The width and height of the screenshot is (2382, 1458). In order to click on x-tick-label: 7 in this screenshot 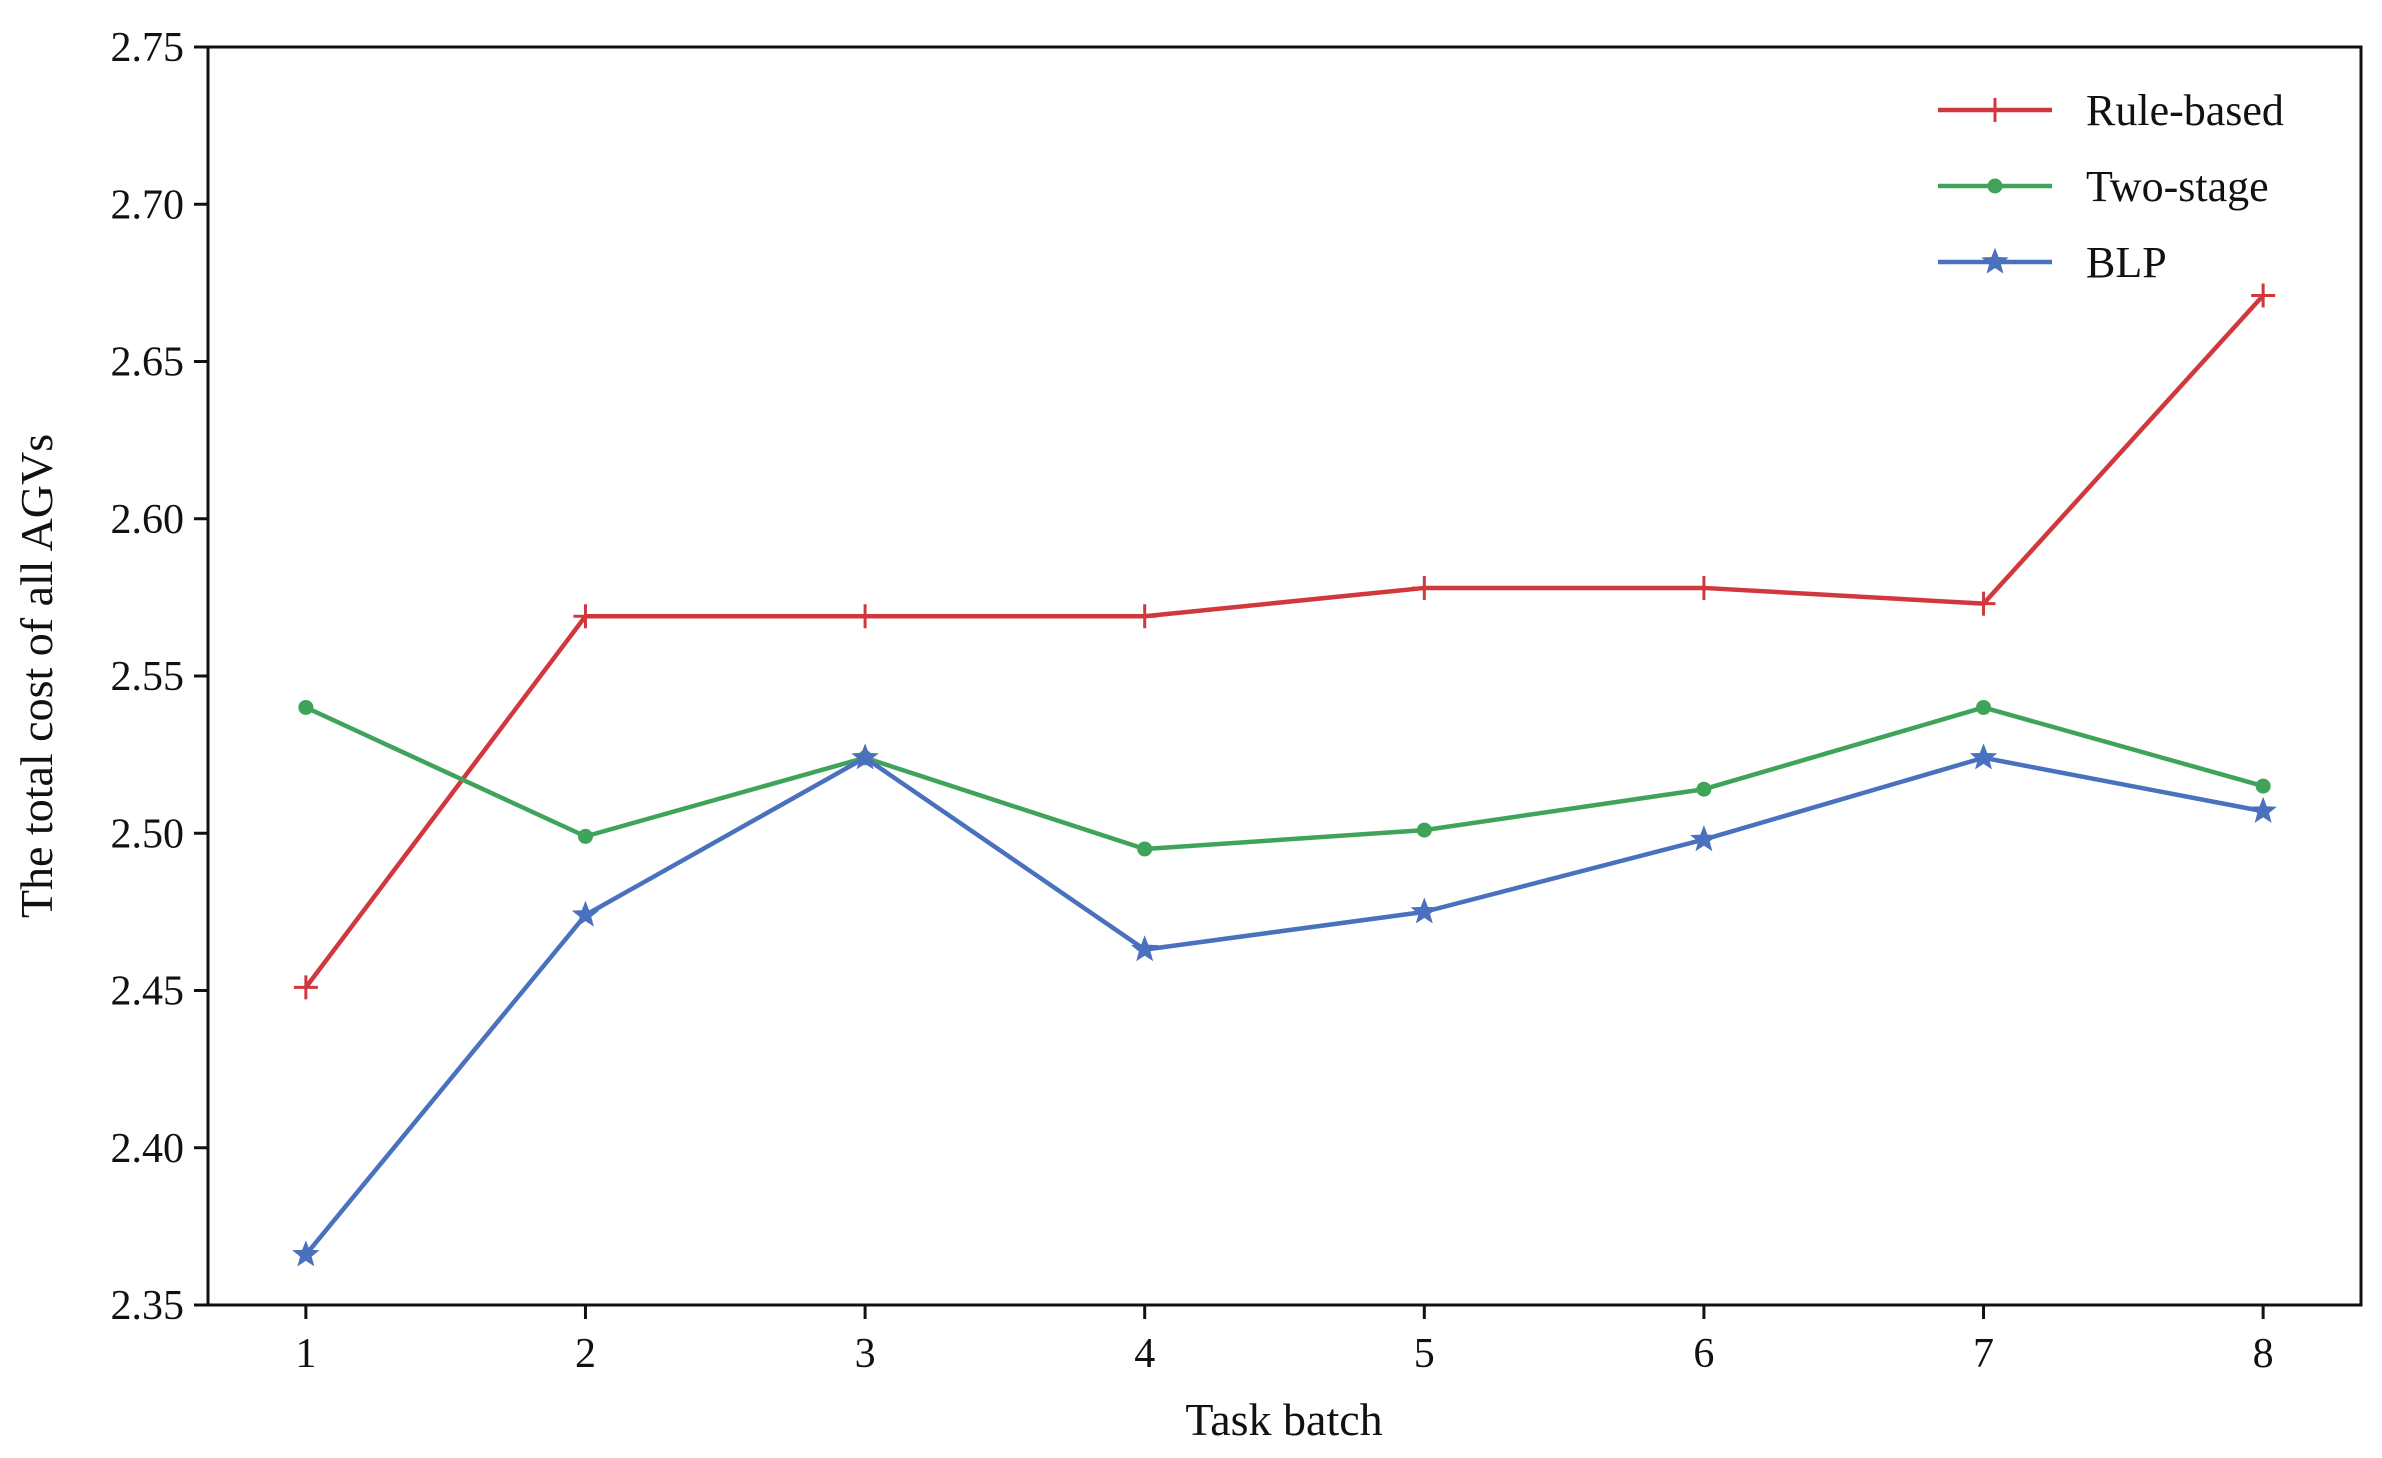, I will do `click(1983, 1354)`.